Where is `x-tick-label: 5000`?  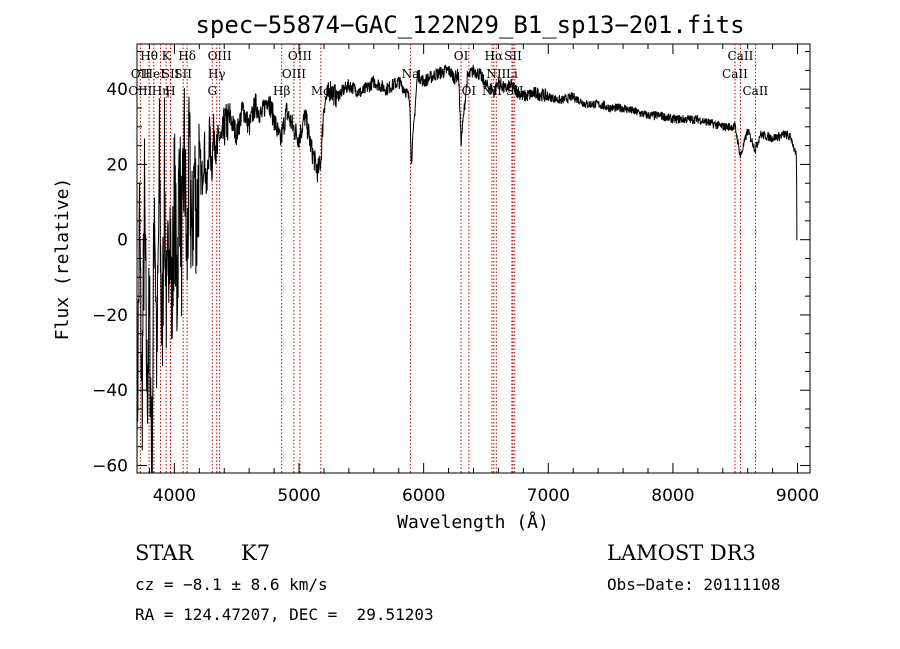 x-tick-label: 5000 is located at coordinates (298, 496).